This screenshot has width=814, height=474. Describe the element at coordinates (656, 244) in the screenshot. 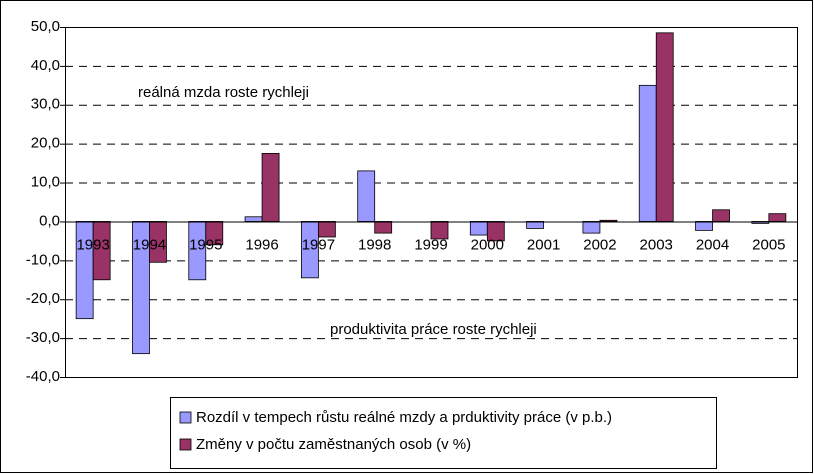

I see `x-tick-label: 2003` at that location.